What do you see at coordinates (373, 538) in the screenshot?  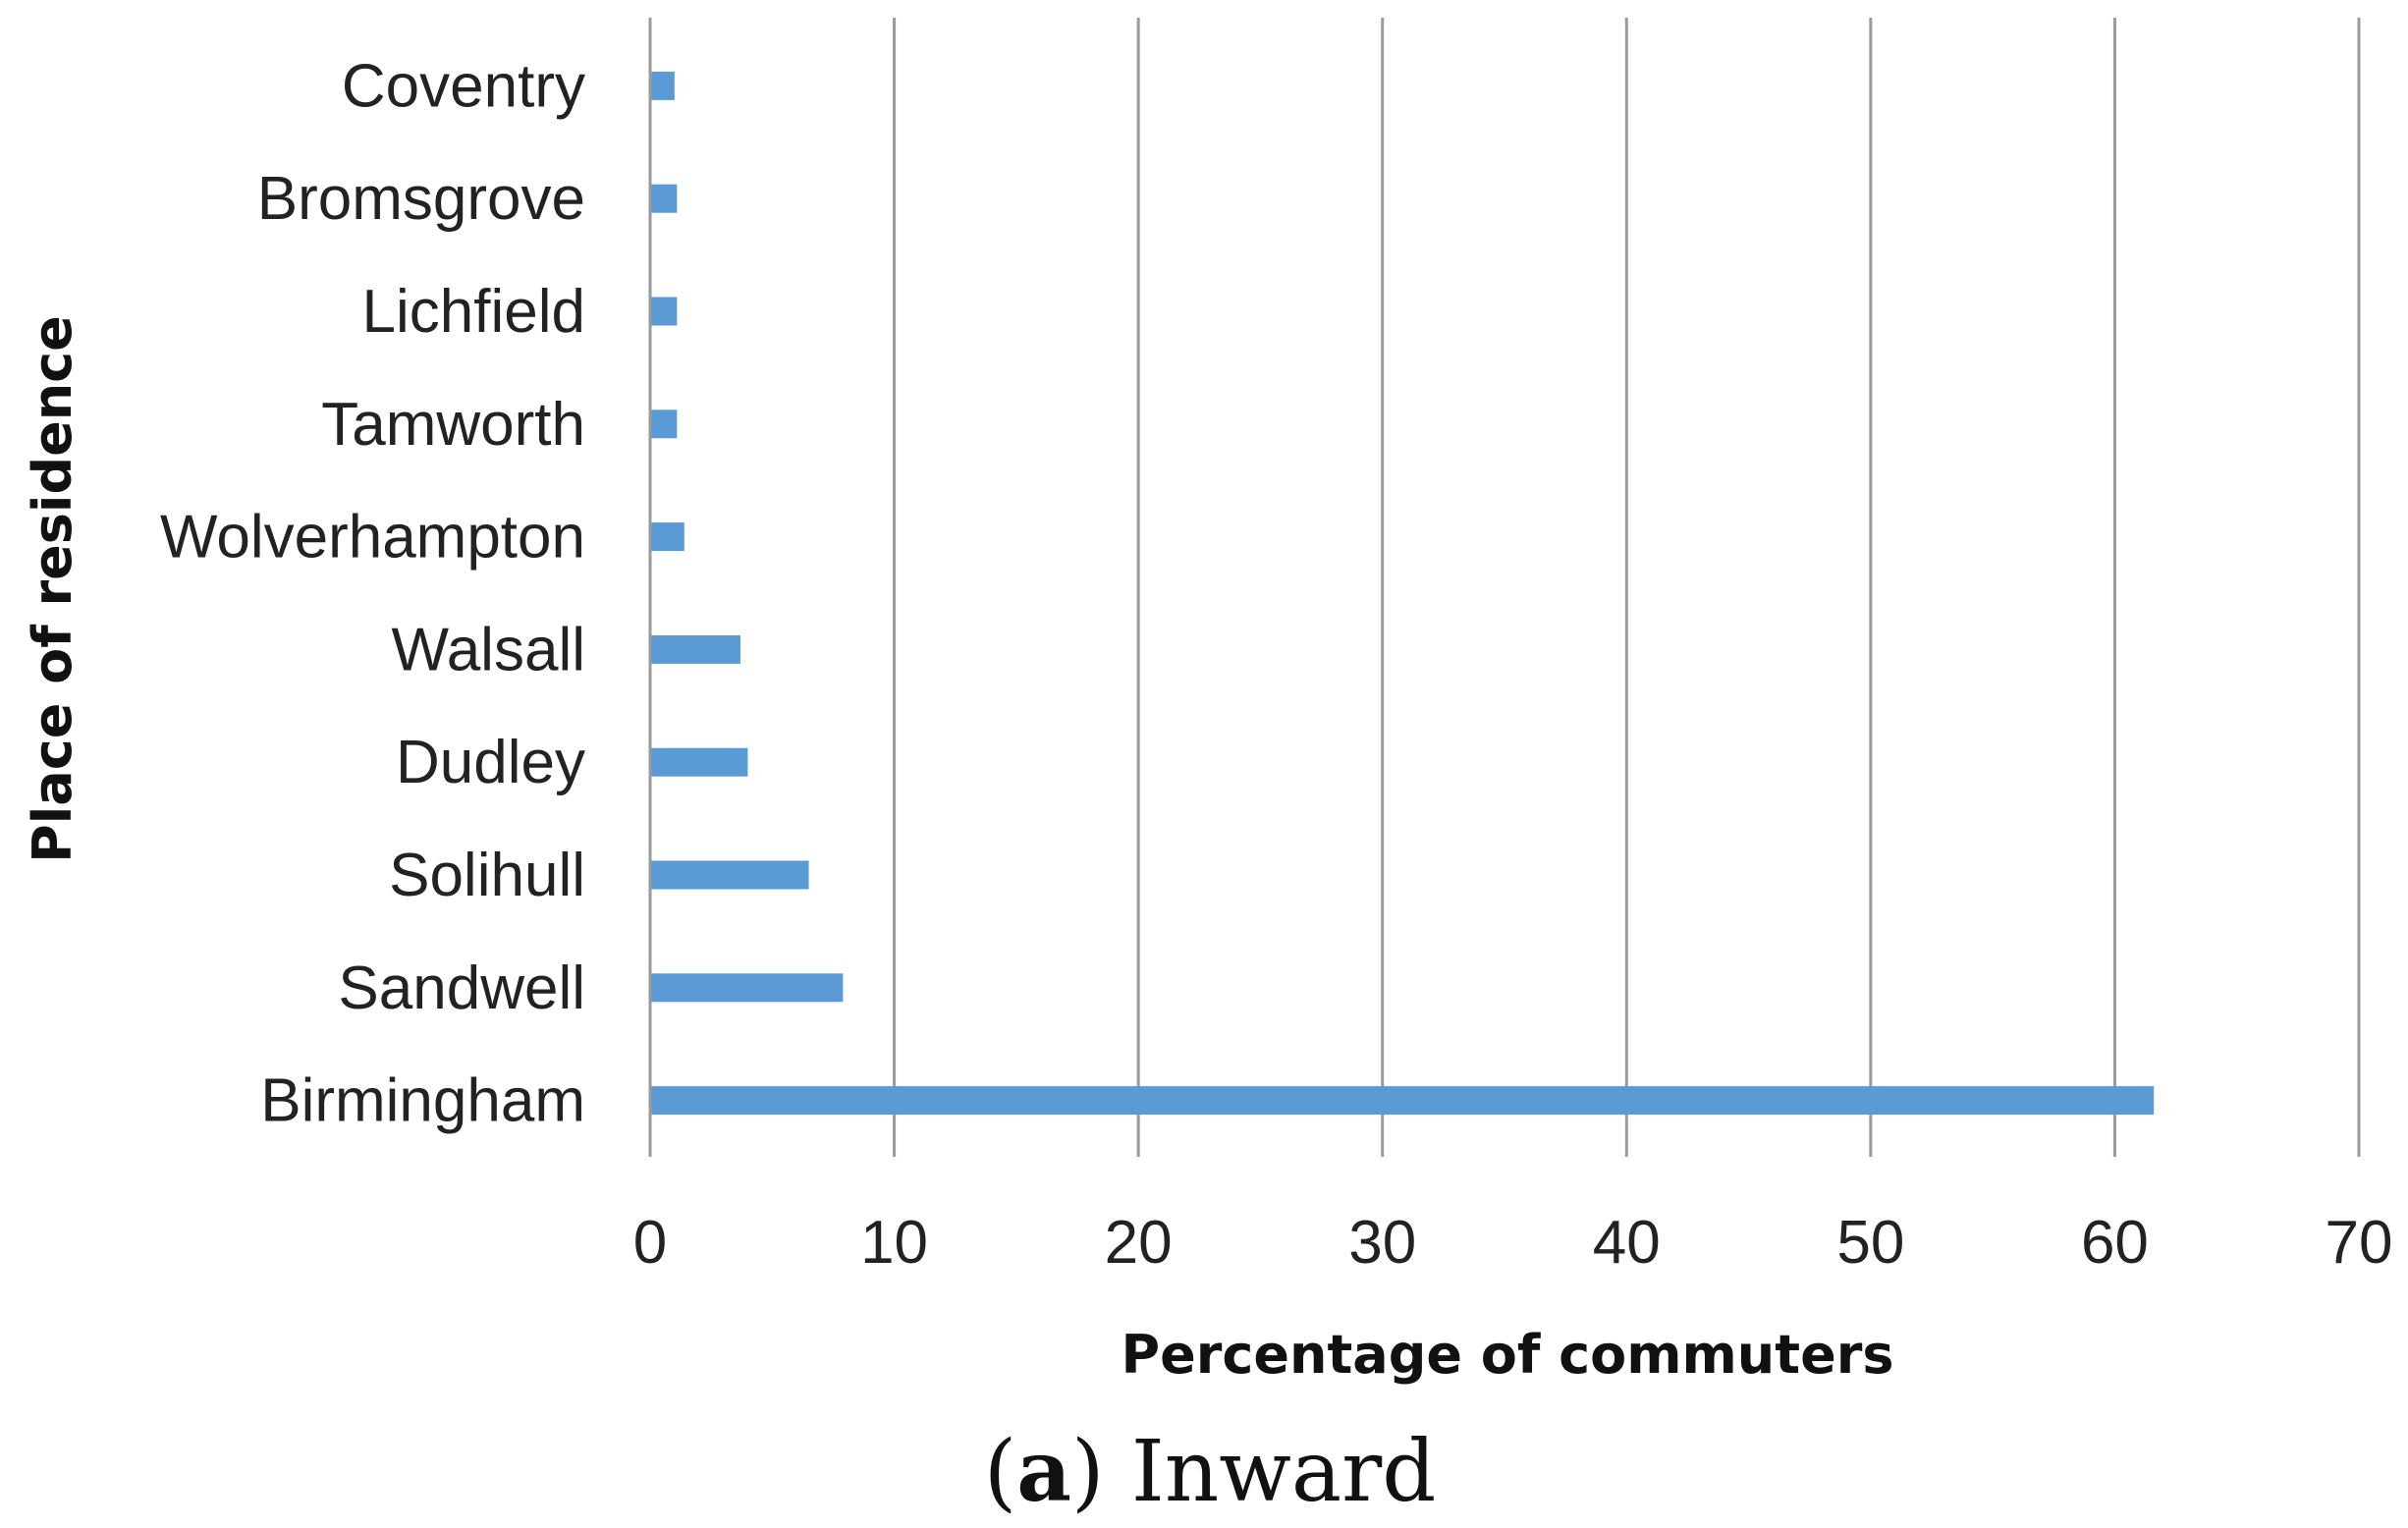 I see `category-label: Wolverhampton` at bounding box center [373, 538].